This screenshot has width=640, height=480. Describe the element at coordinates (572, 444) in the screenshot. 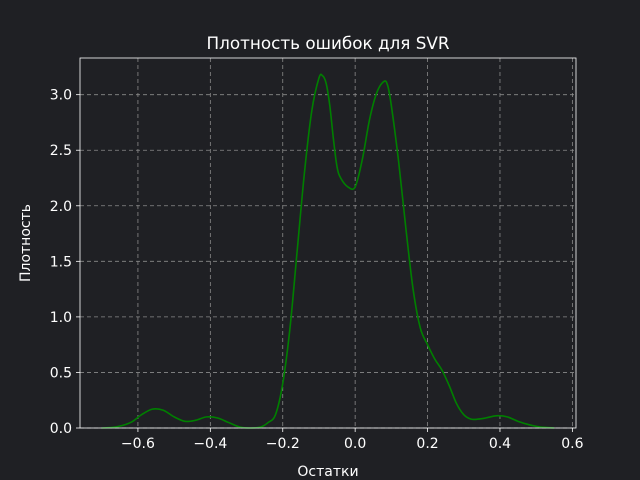

I see `x-tick-label: 0.6` at that location.